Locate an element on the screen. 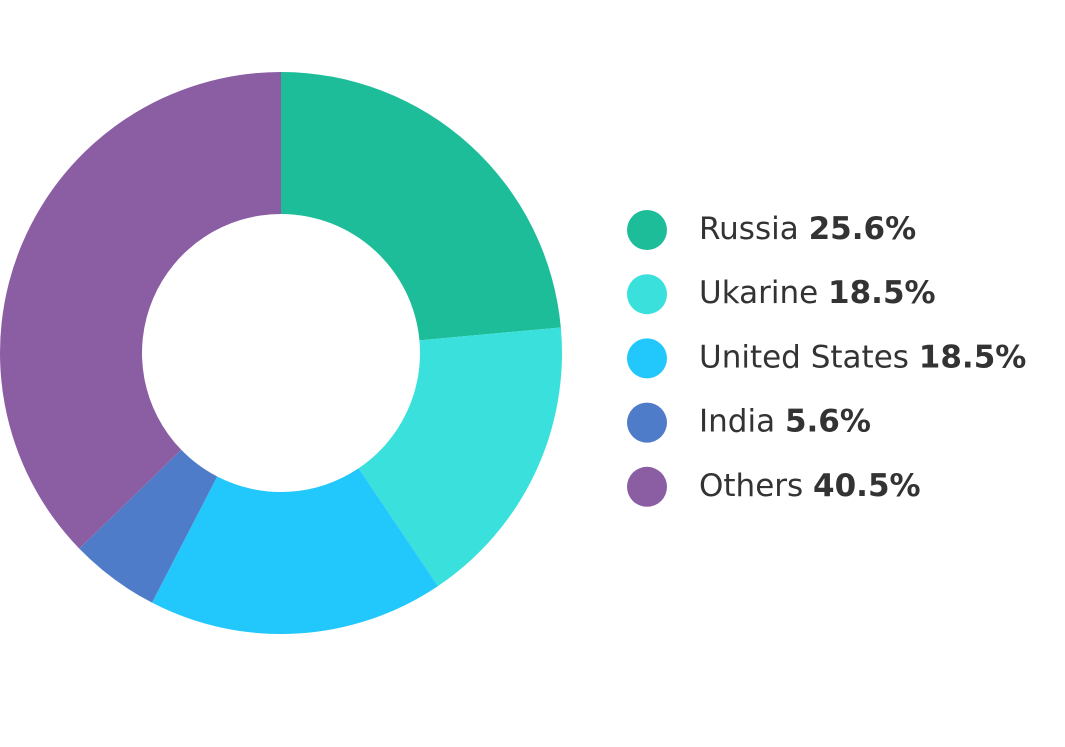  legend-label: Ukarine 18.5% is located at coordinates (817, 293).